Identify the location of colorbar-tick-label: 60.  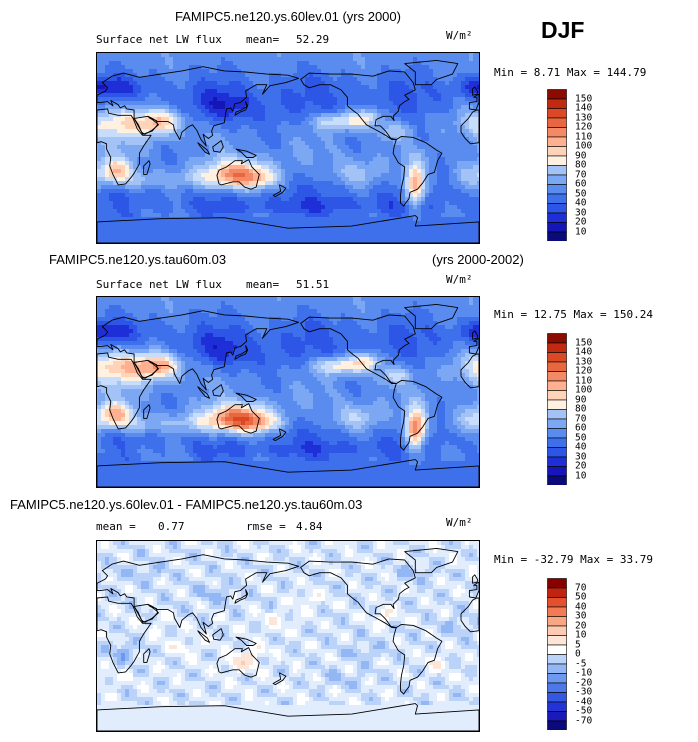
(581, 184).